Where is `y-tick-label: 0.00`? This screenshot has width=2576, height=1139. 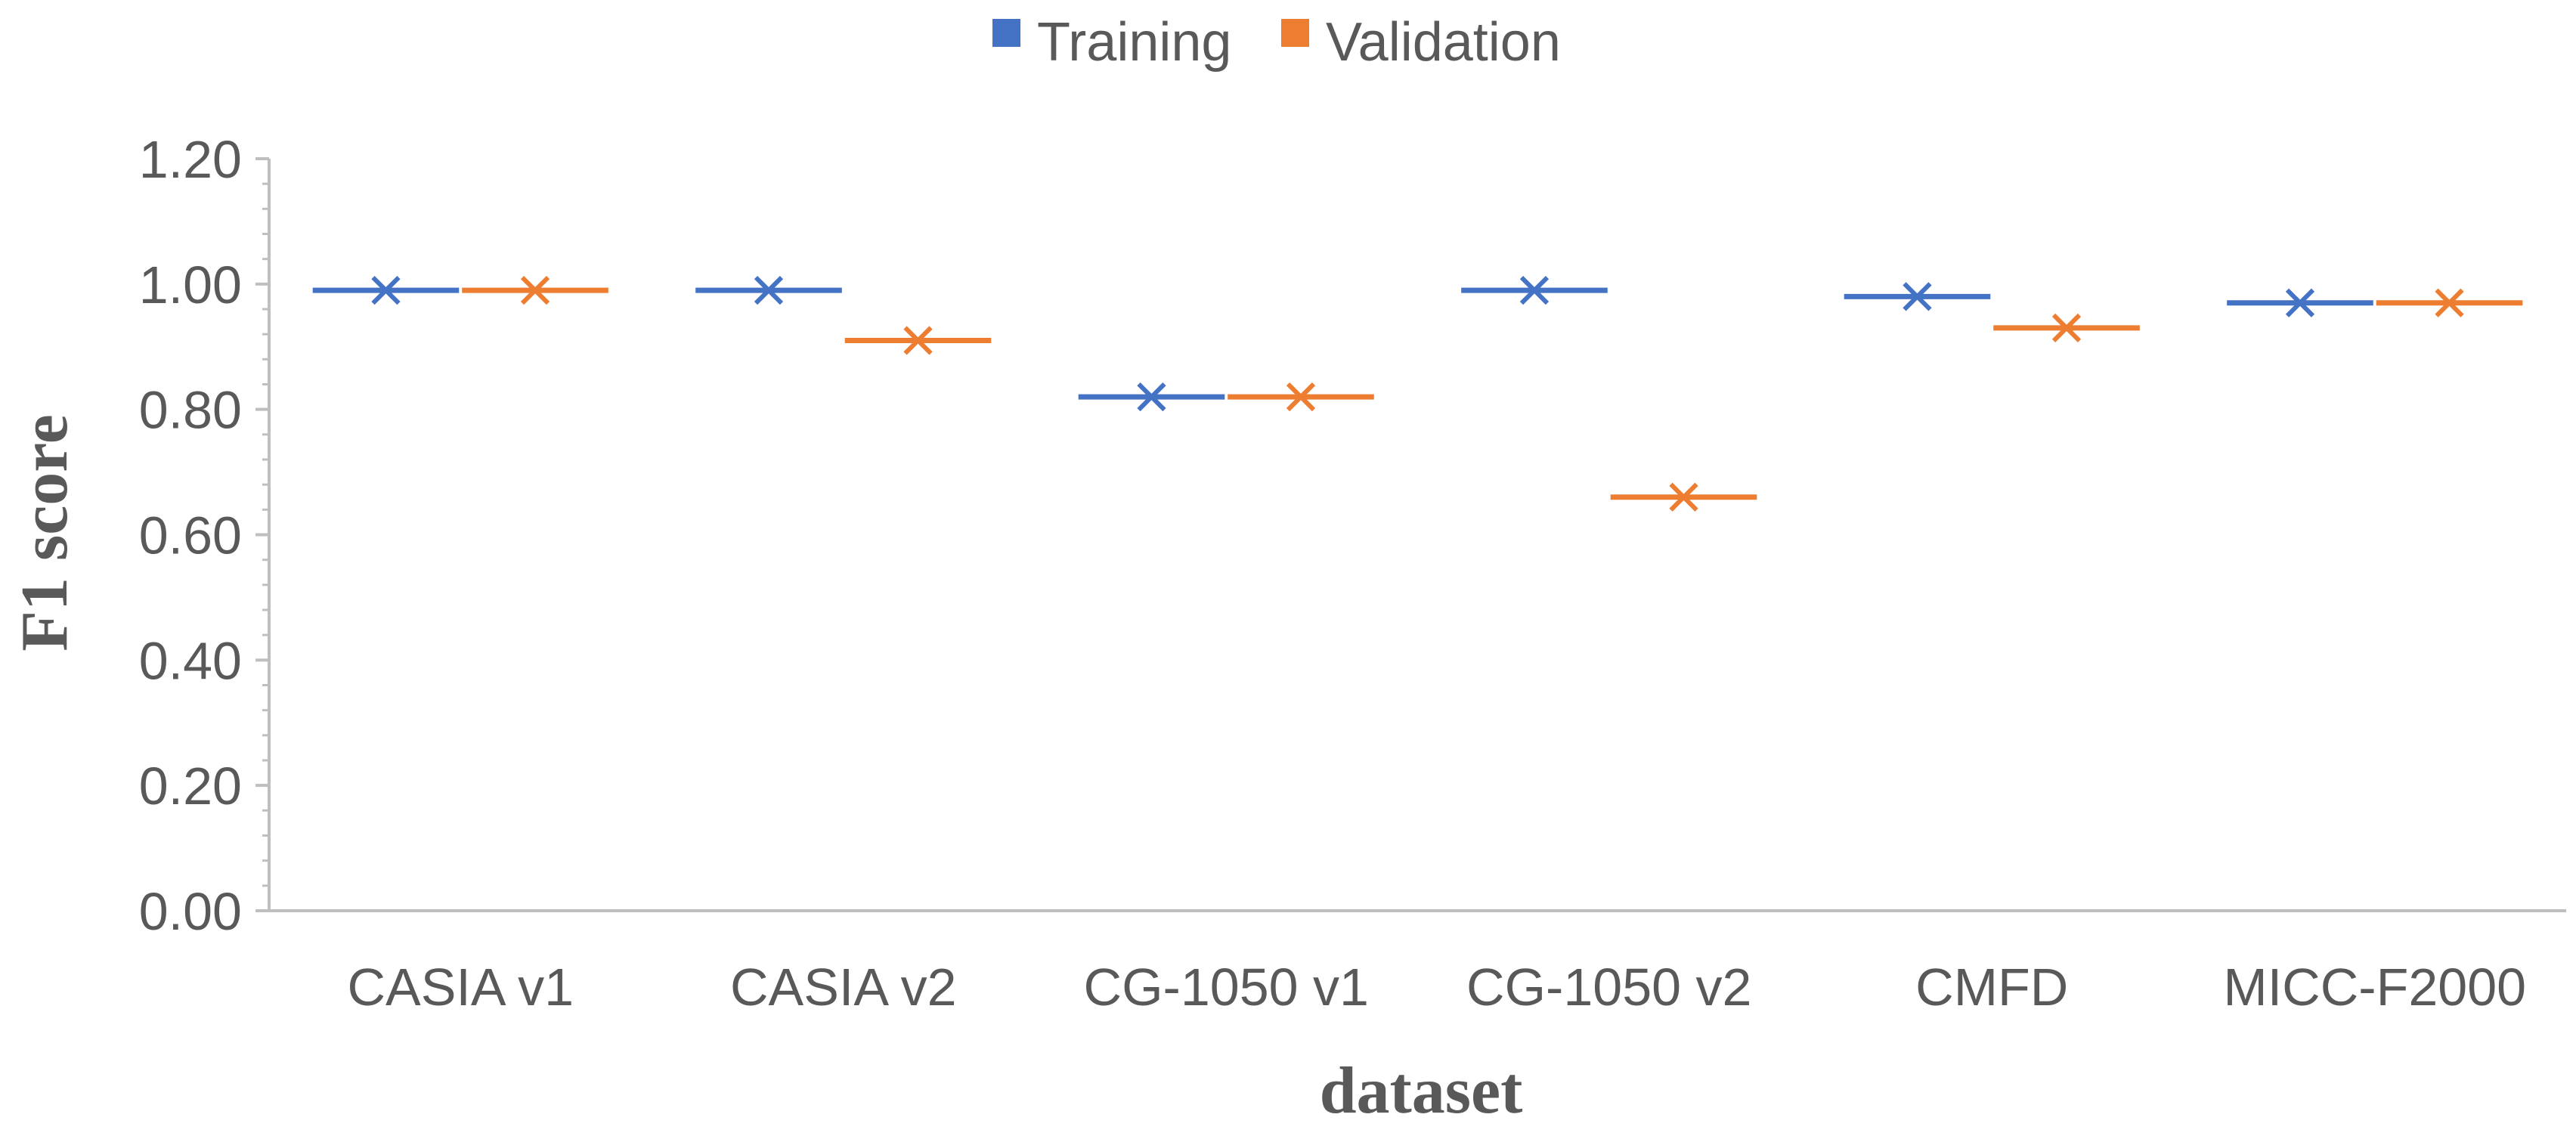
y-tick-label: 0.00 is located at coordinates (190, 912).